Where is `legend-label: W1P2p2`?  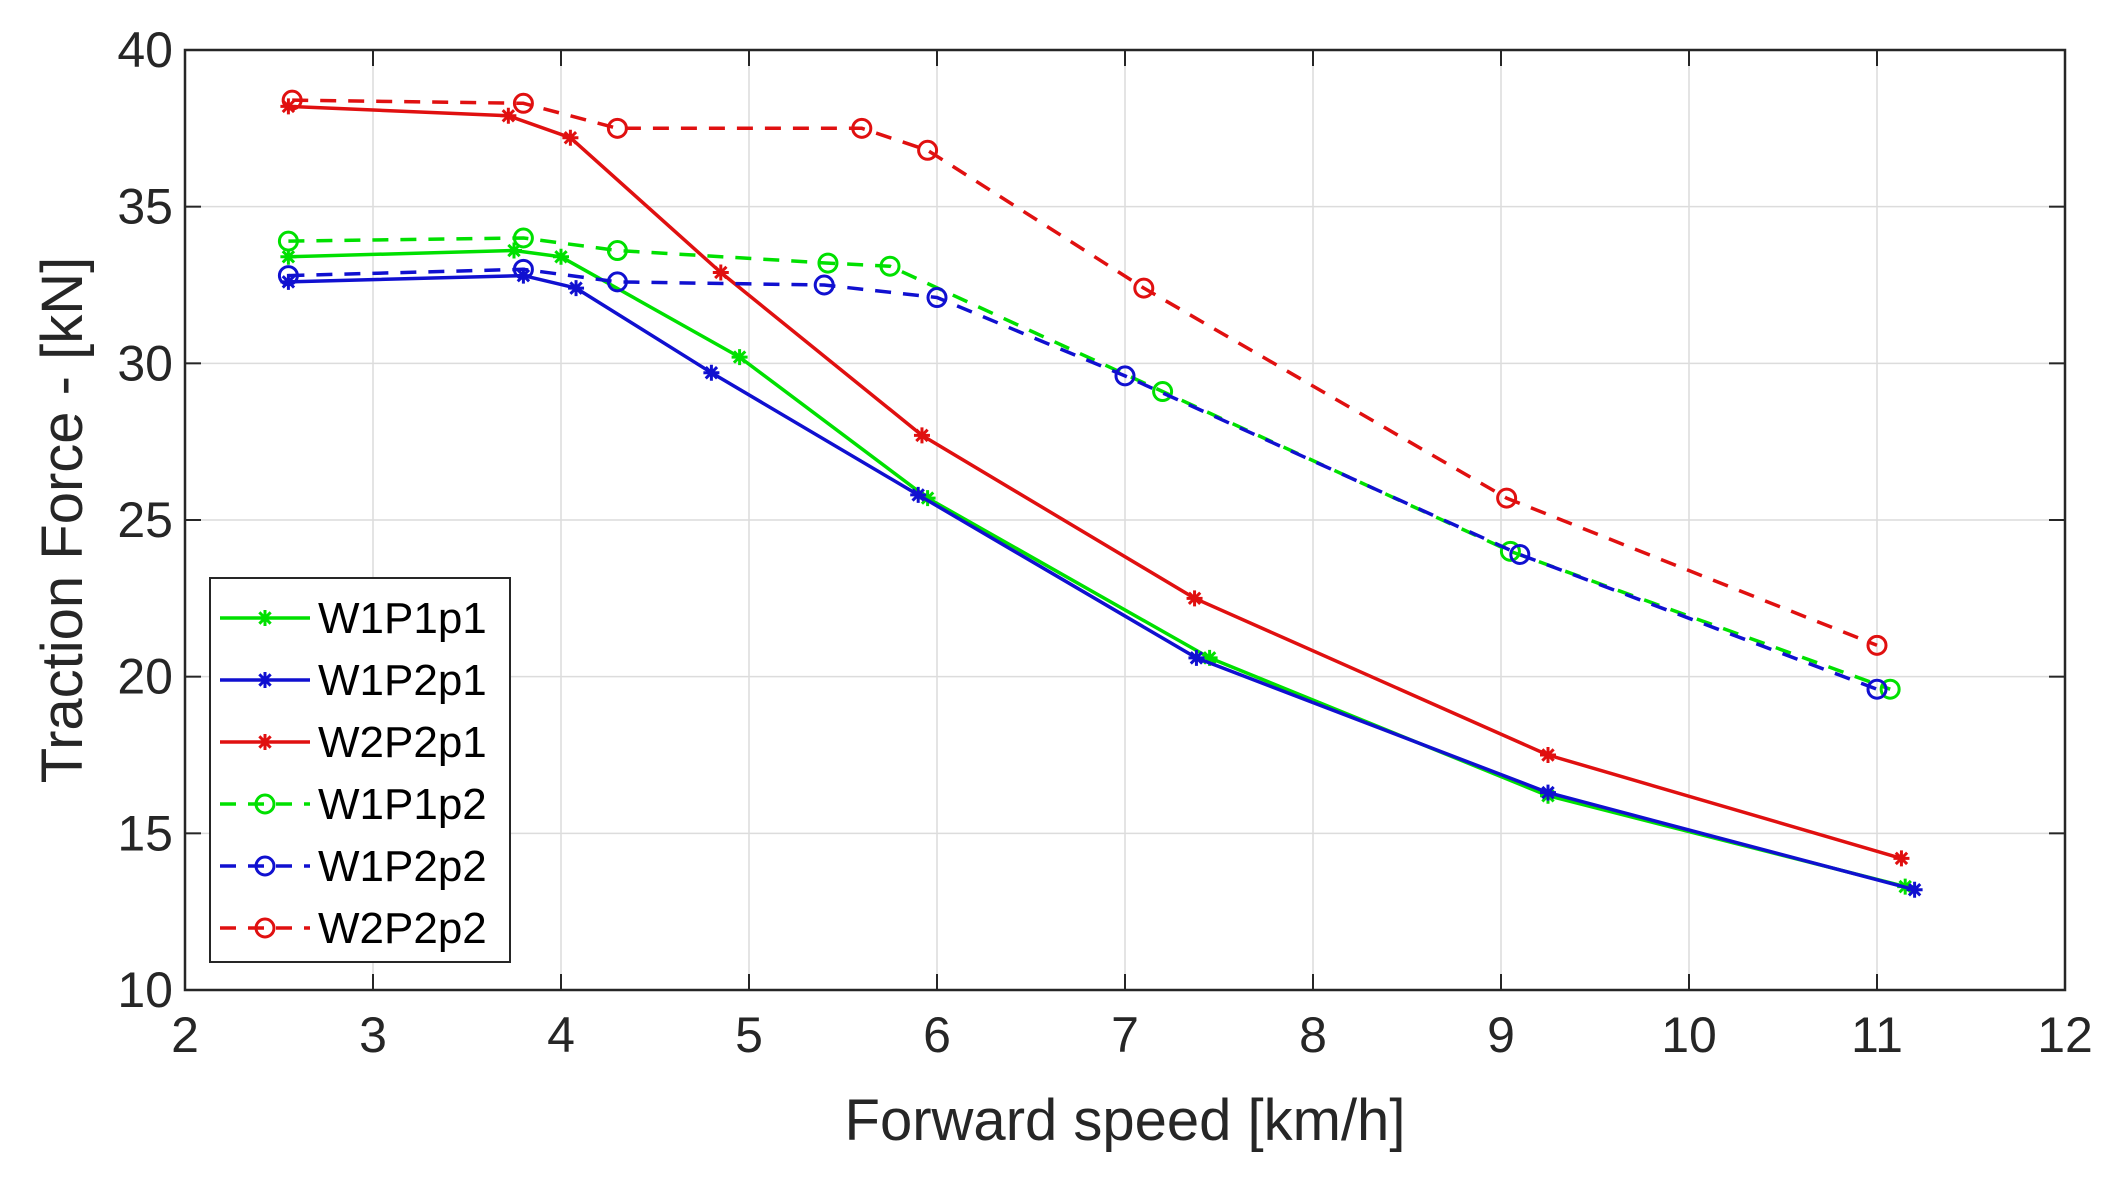 legend-label: W1P2p2 is located at coordinates (402, 866).